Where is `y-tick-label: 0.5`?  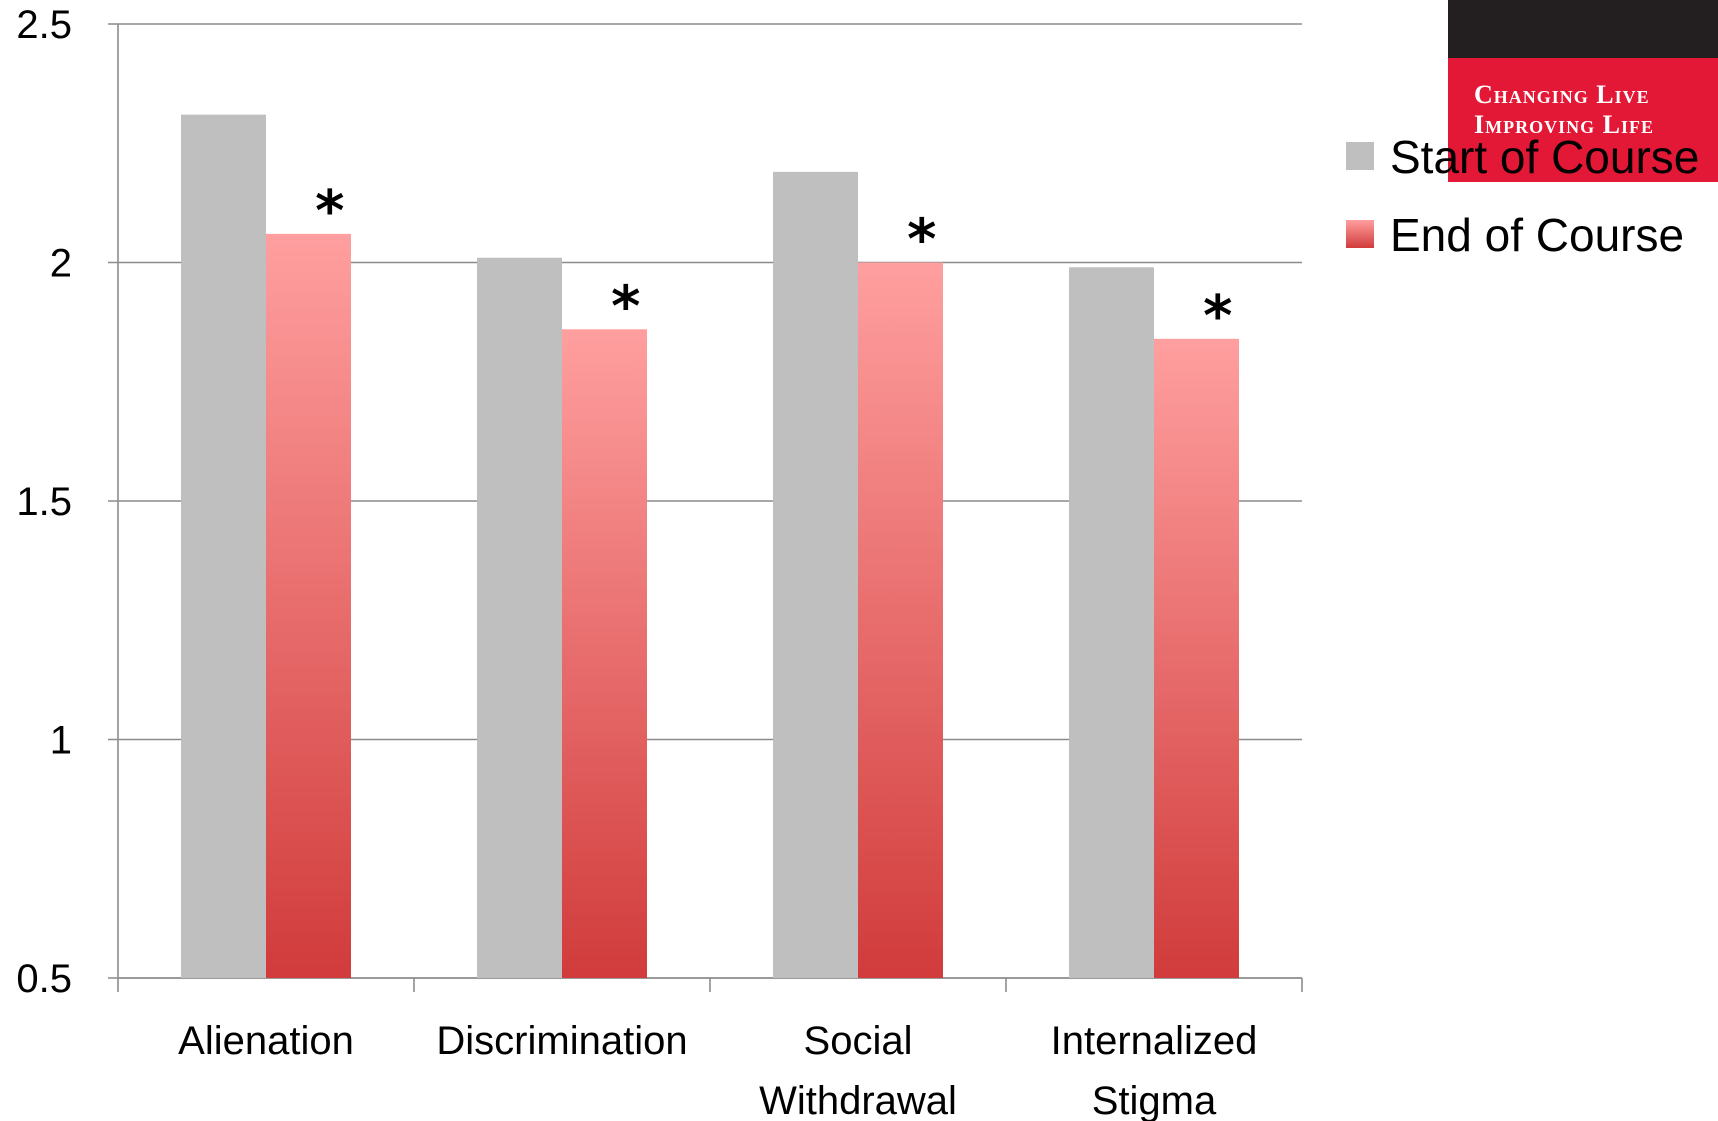
y-tick-label: 0.5 is located at coordinates (44, 979).